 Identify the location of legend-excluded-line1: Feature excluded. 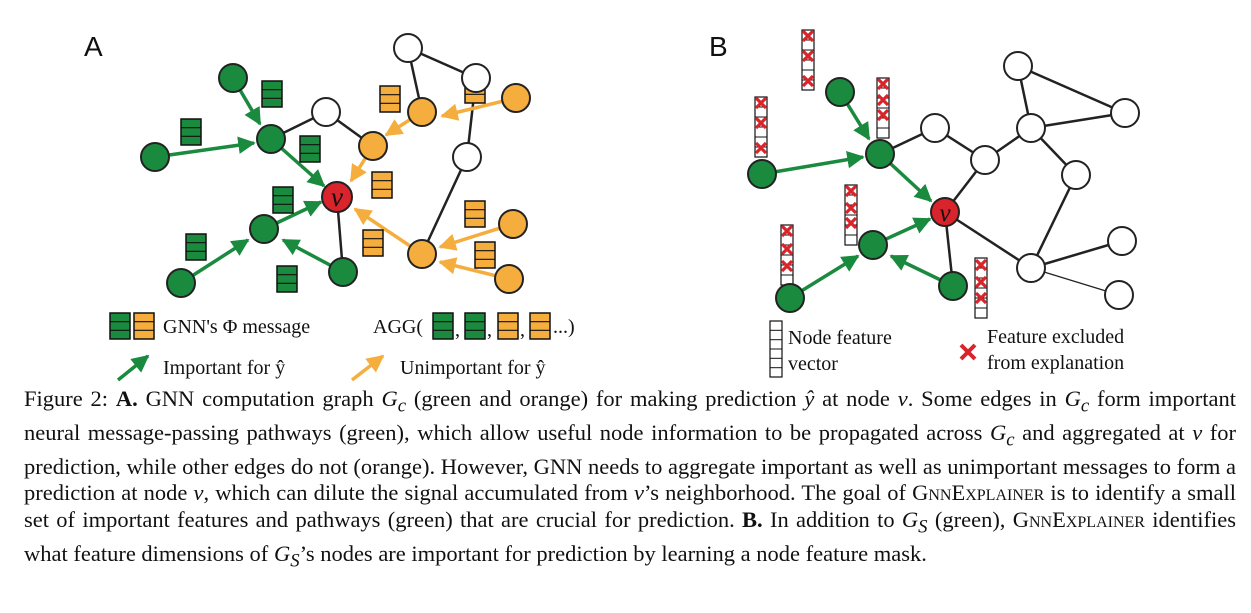
(1055, 337).